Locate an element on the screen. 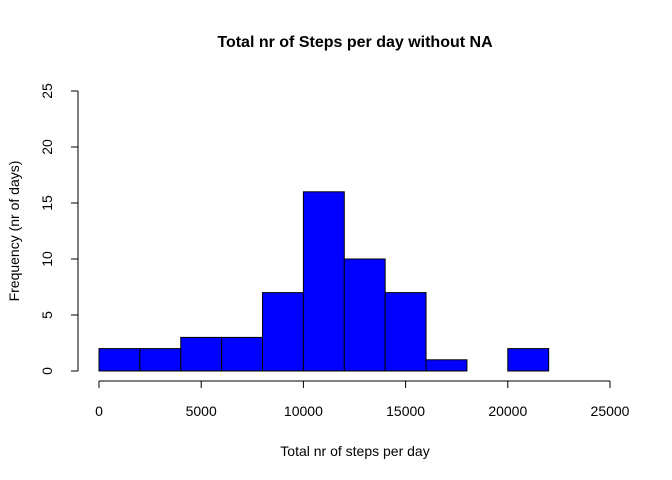 Image resolution: width=672 pixels, height=480 pixels. x-tick-label: 5000 is located at coordinates (201, 411).